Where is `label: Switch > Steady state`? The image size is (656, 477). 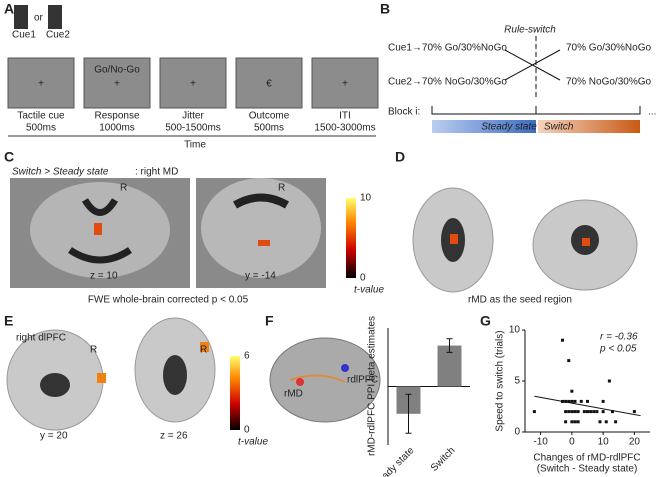
label: Switch > Steady state is located at coordinates (60, 172).